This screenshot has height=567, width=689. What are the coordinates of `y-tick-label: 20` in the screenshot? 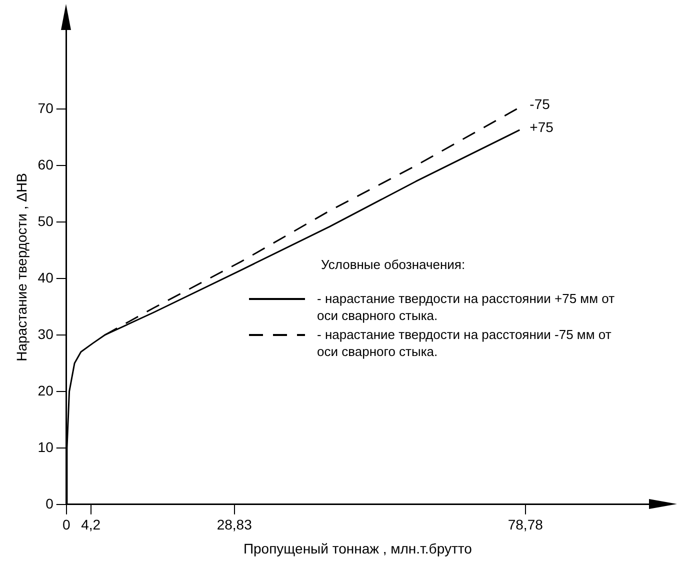 It's located at (46, 390).